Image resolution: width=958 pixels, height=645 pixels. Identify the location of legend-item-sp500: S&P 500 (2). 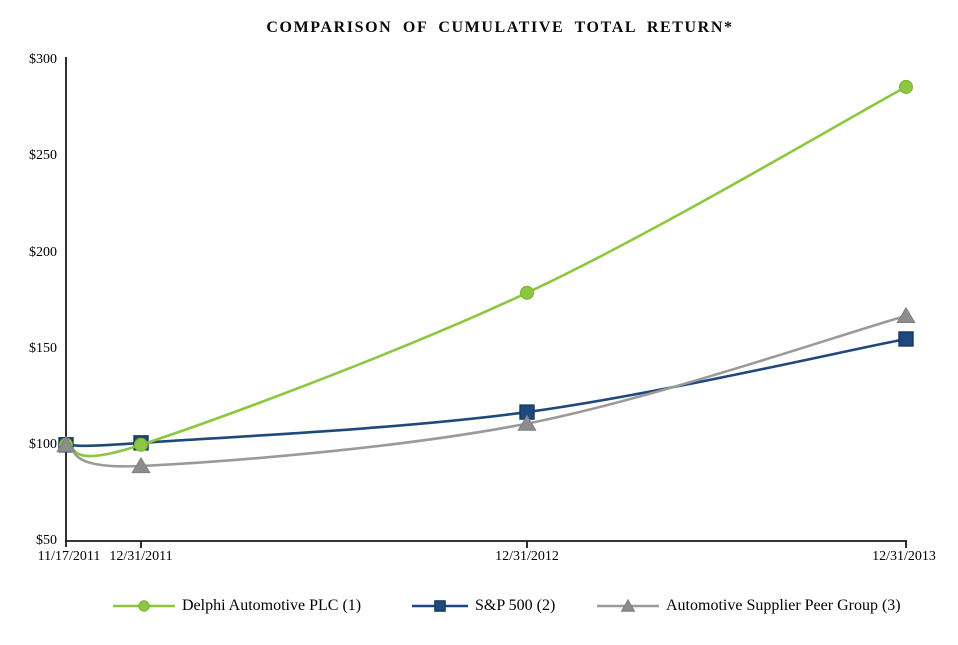
(483, 606).